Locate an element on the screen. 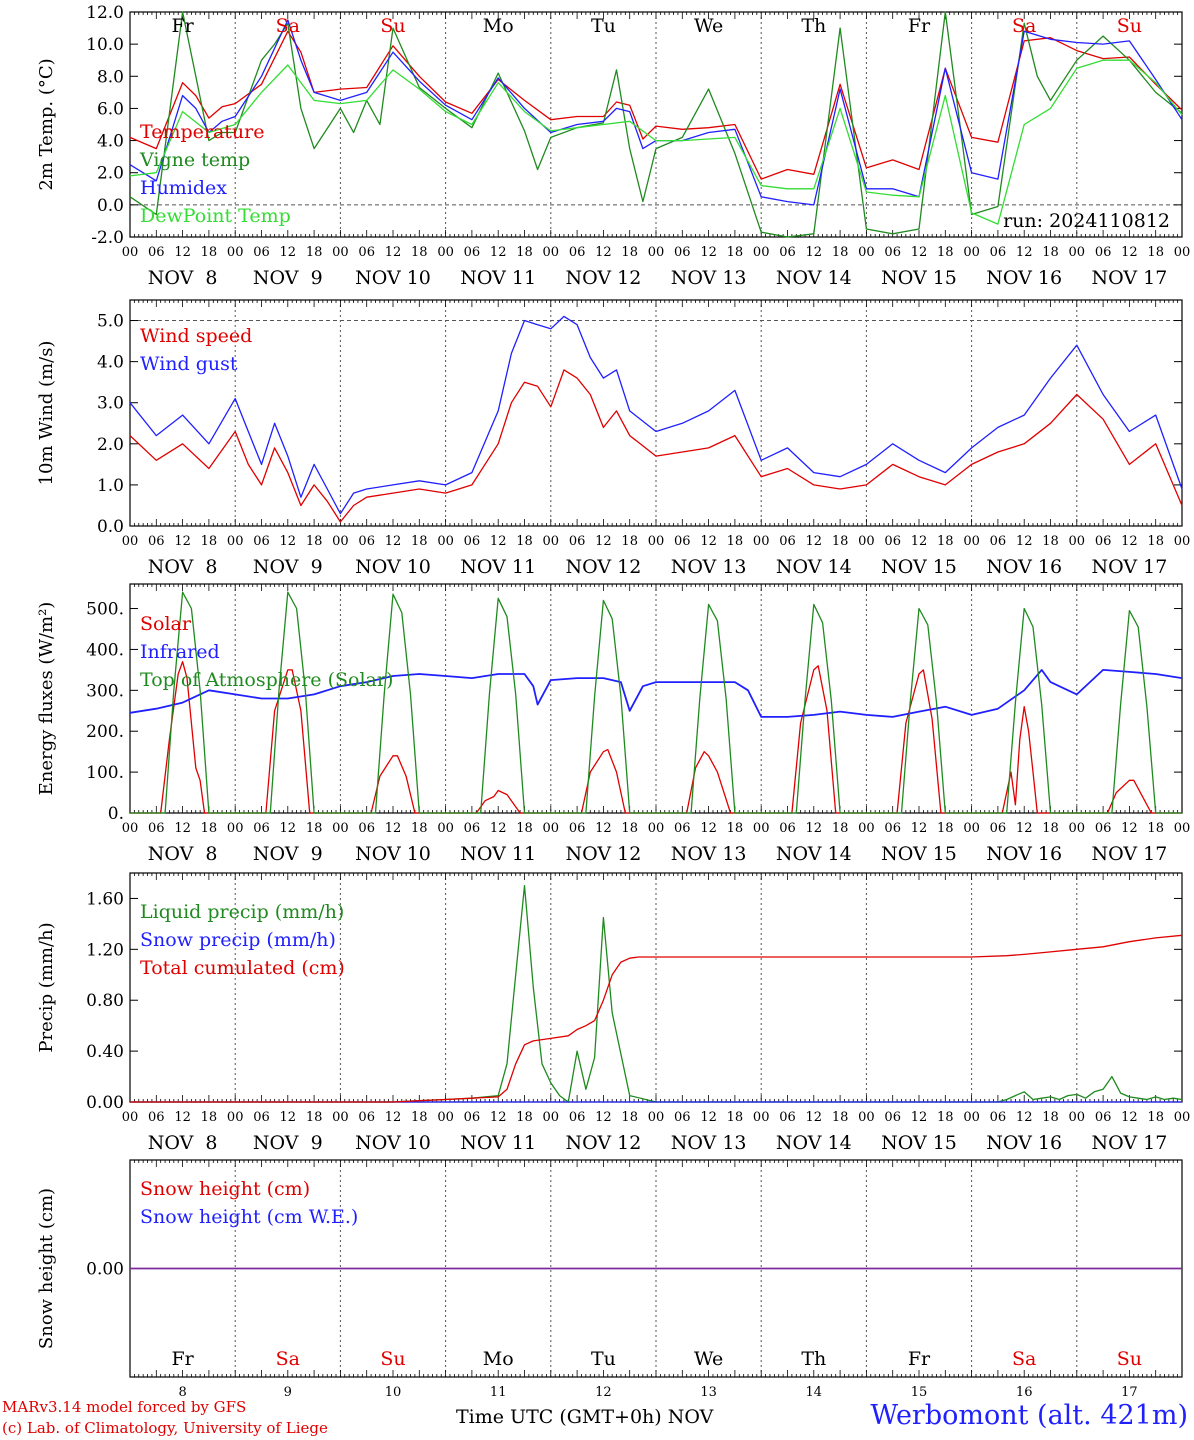 The height and width of the screenshot is (1440, 1194). weekday-label: We is located at coordinates (708, 26).